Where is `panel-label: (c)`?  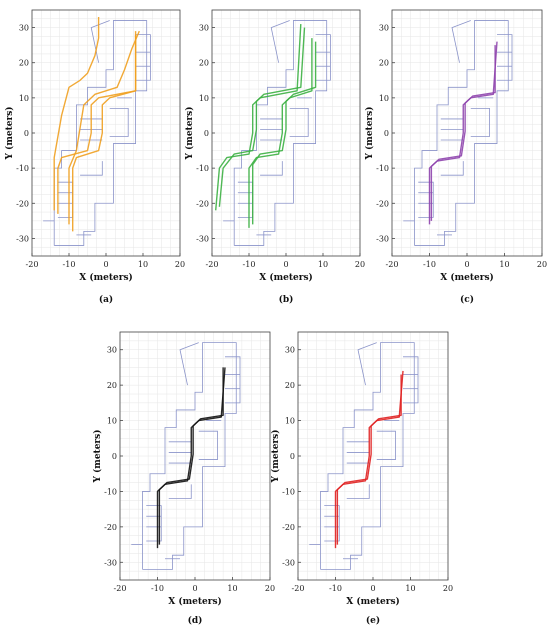 panel-label: (c) is located at coordinates (467, 299).